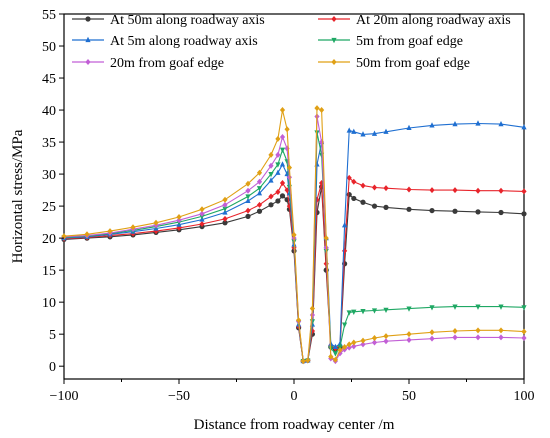 The width and height of the screenshot is (550, 438). I want to click on legend-label: At 20m along roadway axis, so click(433, 20).